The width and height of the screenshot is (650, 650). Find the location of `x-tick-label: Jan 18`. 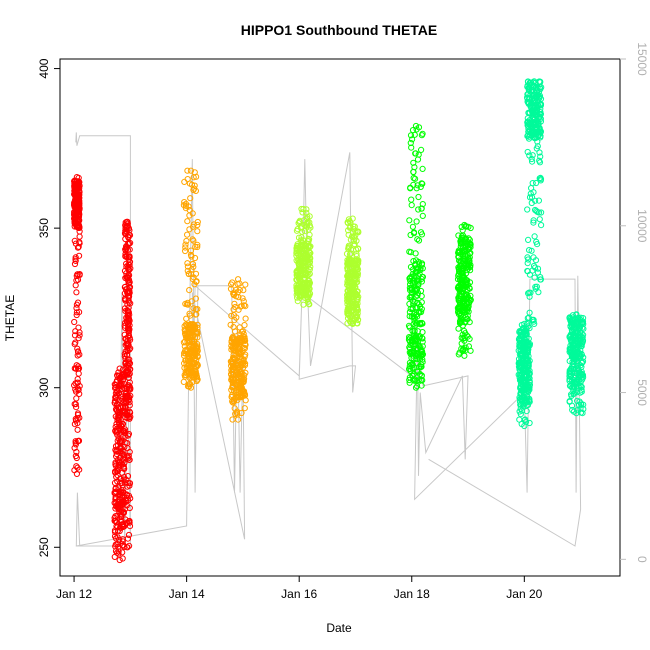

x-tick-label: Jan 18 is located at coordinates (412, 594).